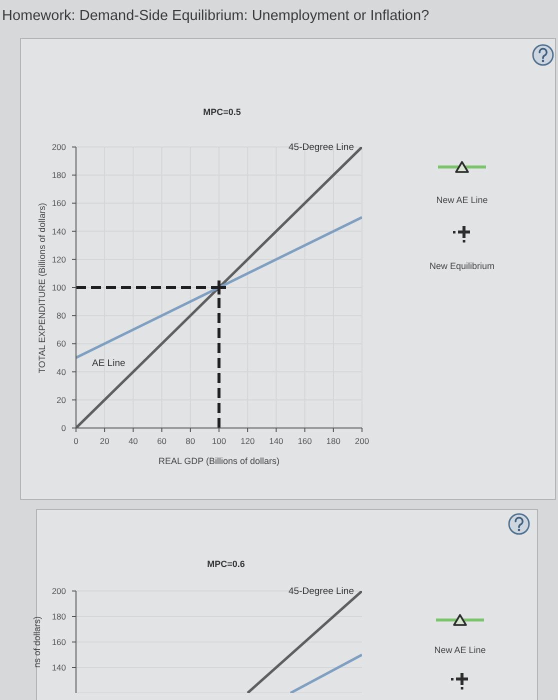 Image resolution: width=558 pixels, height=700 pixels. Describe the element at coordinates (219, 441) in the screenshot. I see `x-tick-label: 100` at that location.